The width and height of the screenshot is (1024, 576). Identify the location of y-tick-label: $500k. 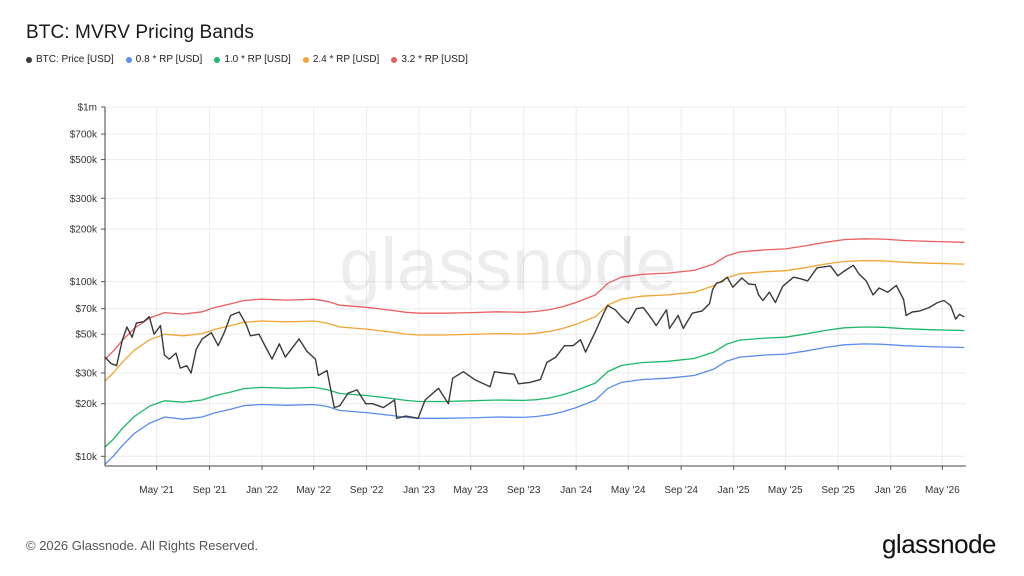
(84, 160).